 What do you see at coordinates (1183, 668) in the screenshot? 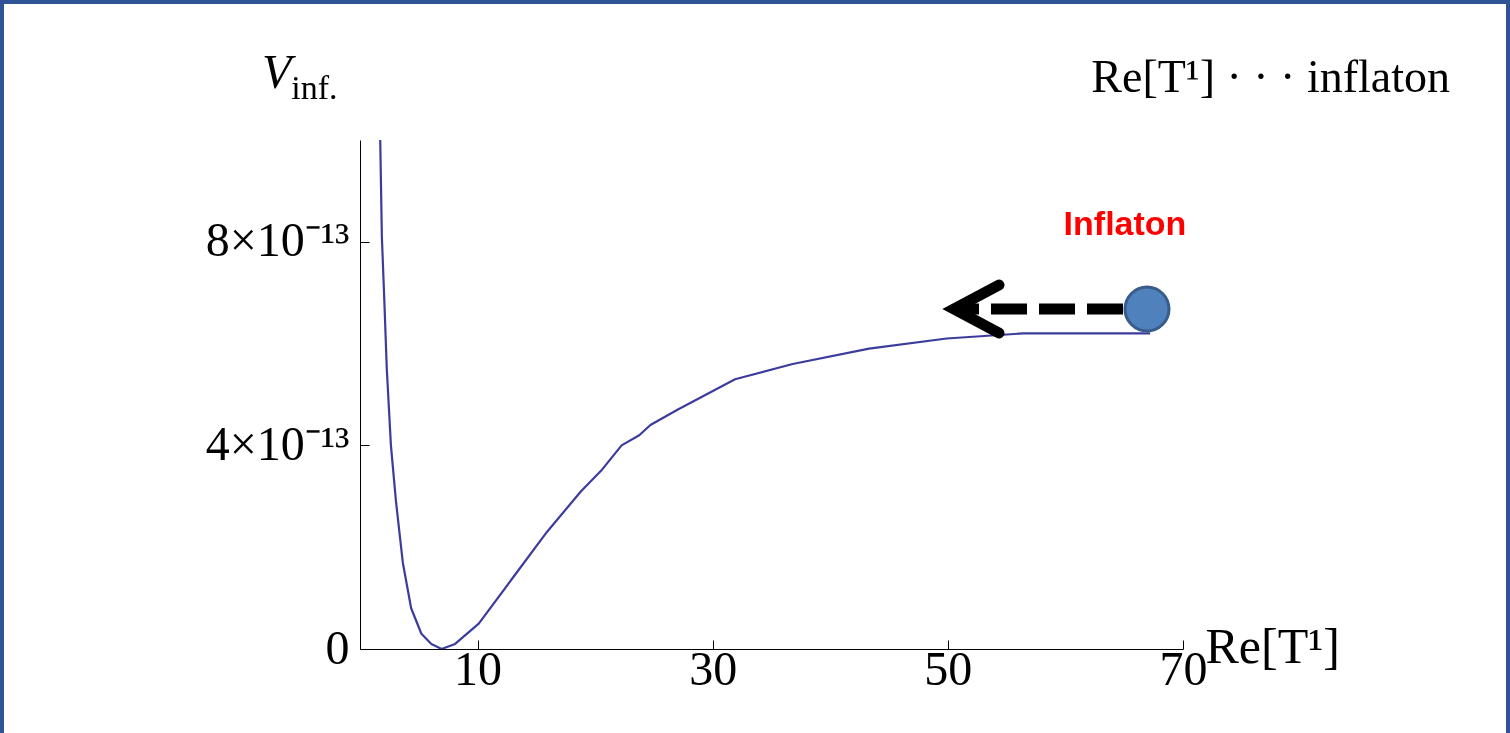
I see `x-tick-label: 70` at bounding box center [1183, 668].